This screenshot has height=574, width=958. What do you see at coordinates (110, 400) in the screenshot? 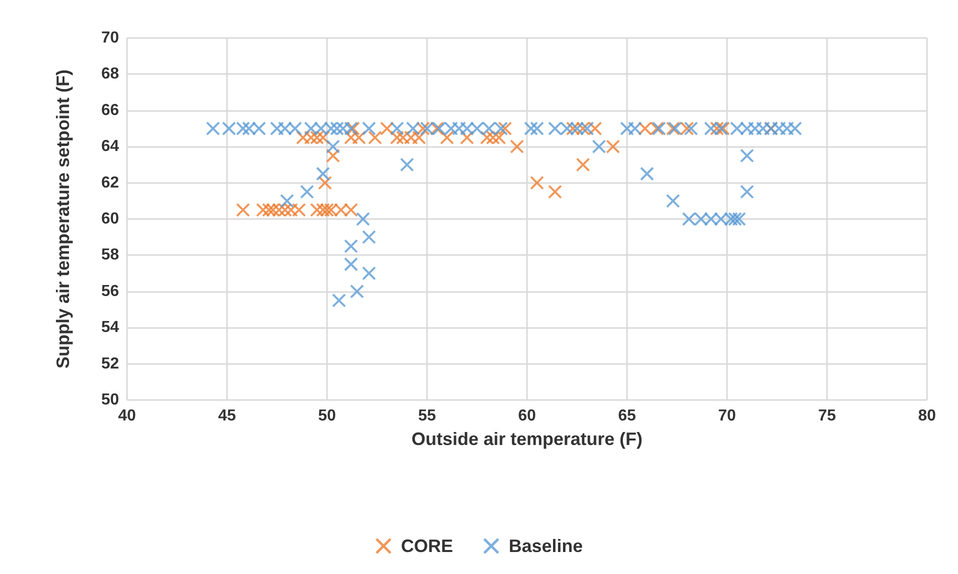
I see `y-tick-label: 50` at bounding box center [110, 400].